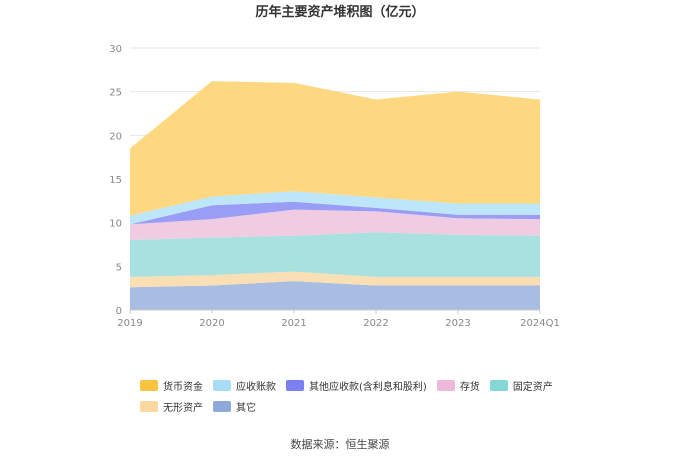 The width and height of the screenshot is (680, 460). What do you see at coordinates (246, 408) in the screenshot?
I see `legend-label: 其它` at bounding box center [246, 408].